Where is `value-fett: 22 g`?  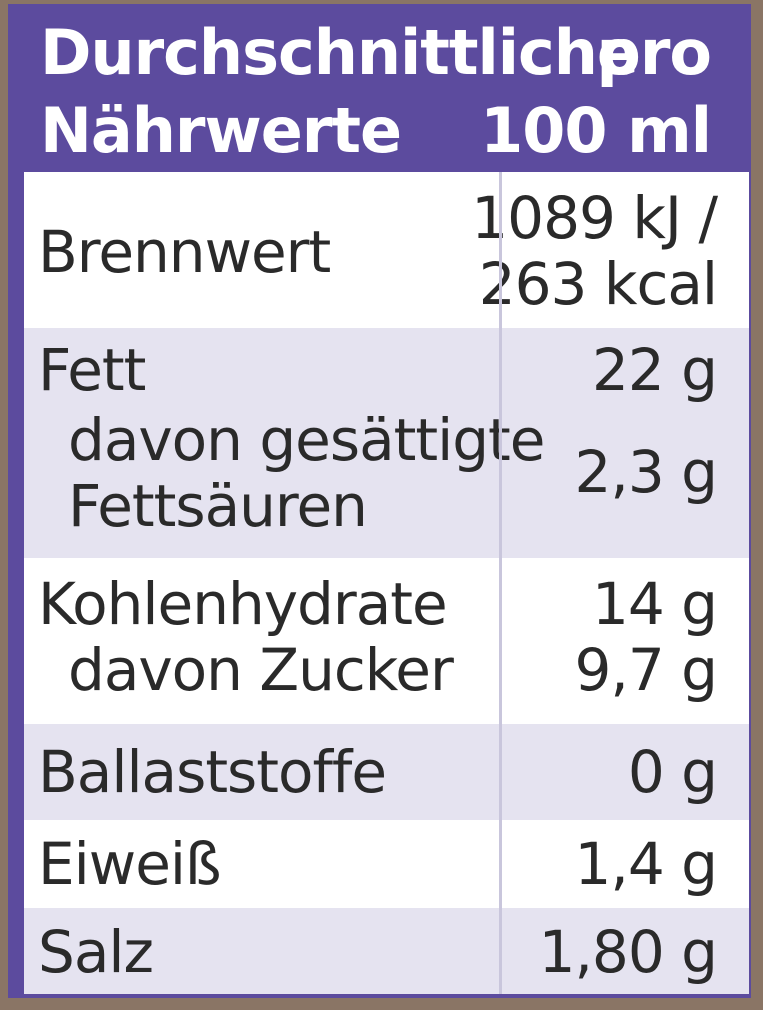 value-fett: 22 g is located at coordinates (654, 370).